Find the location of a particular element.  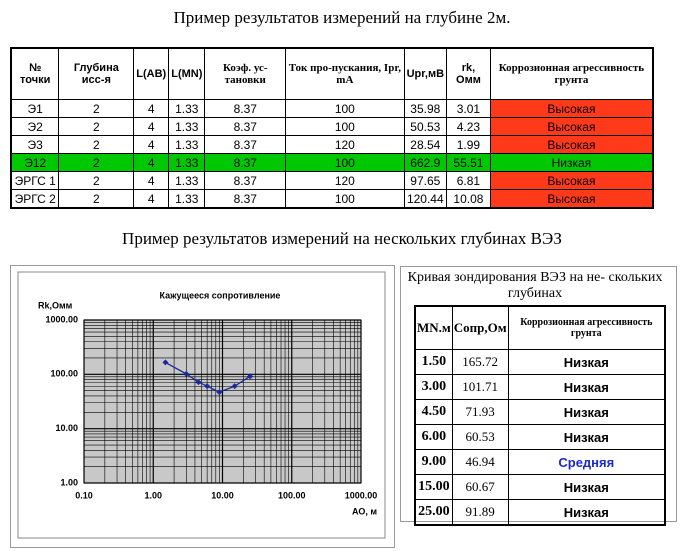

header-cell: MN.м is located at coordinates (433, 327).